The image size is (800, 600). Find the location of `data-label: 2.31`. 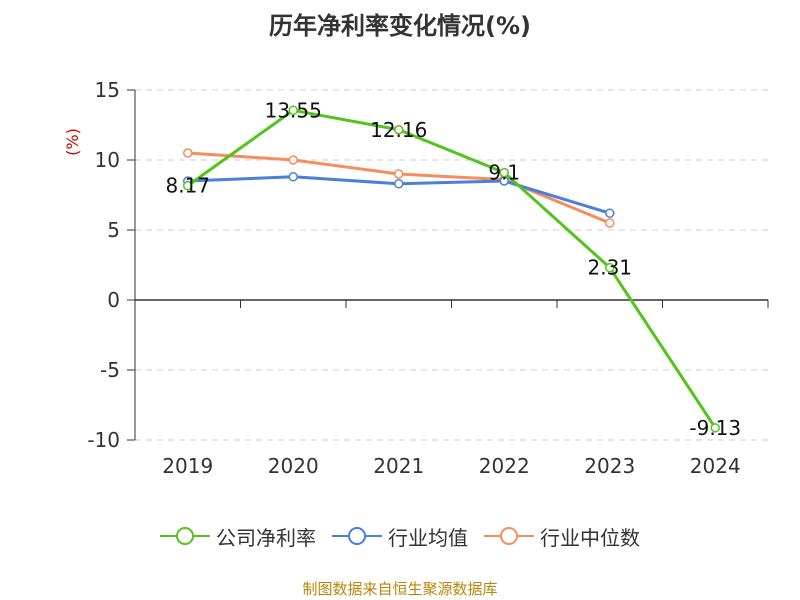

data-label: 2.31 is located at coordinates (609, 268).